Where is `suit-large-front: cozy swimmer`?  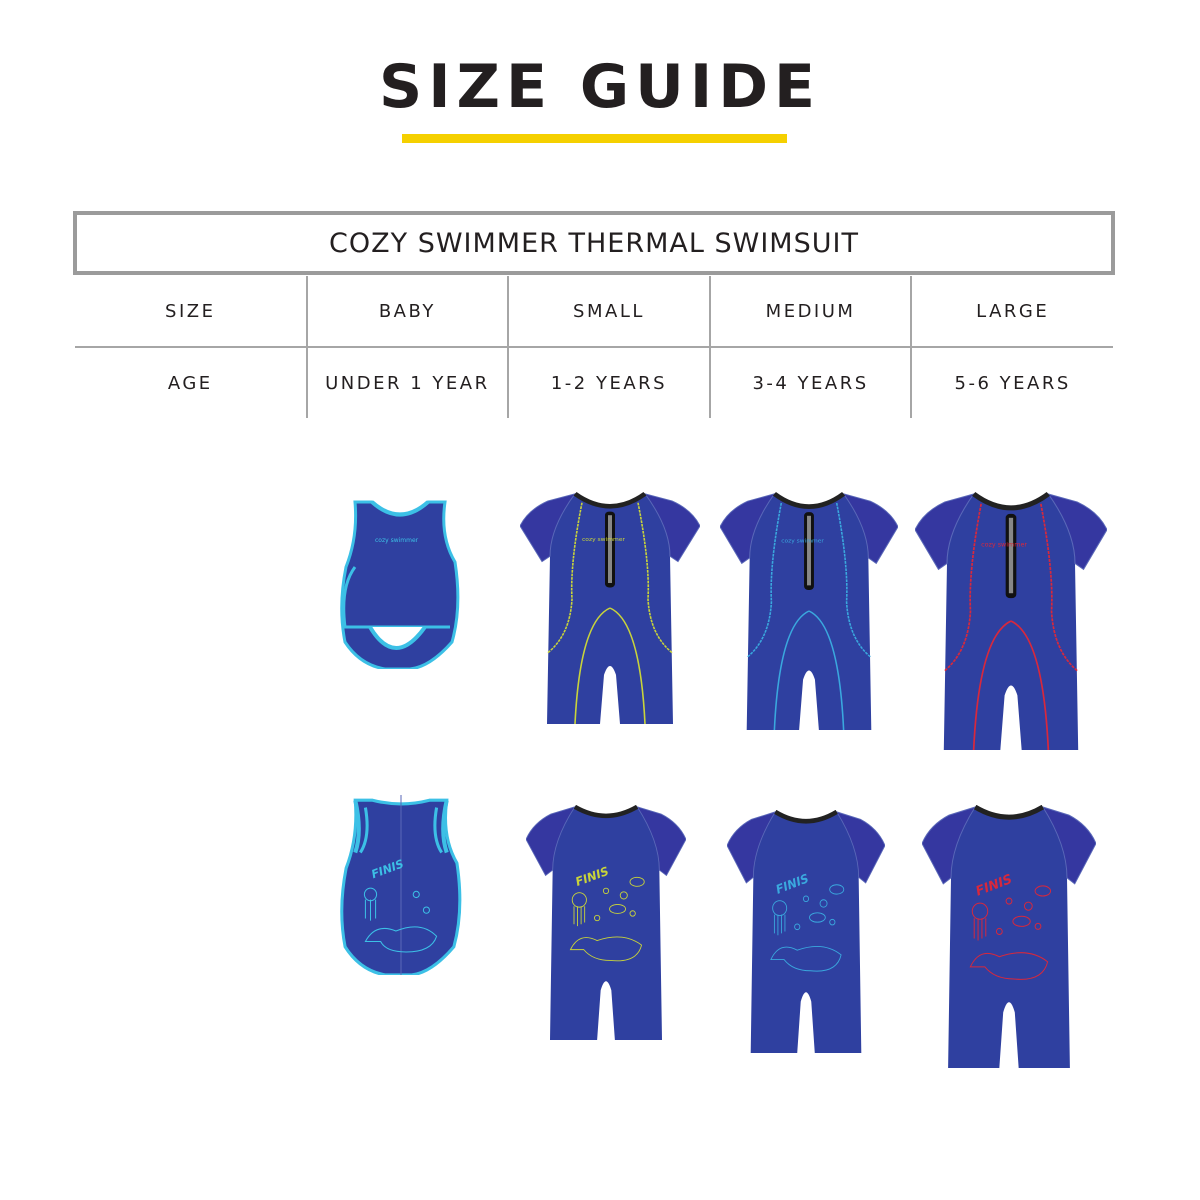 suit-large-front: cozy swimmer is located at coordinates (1011, 621).